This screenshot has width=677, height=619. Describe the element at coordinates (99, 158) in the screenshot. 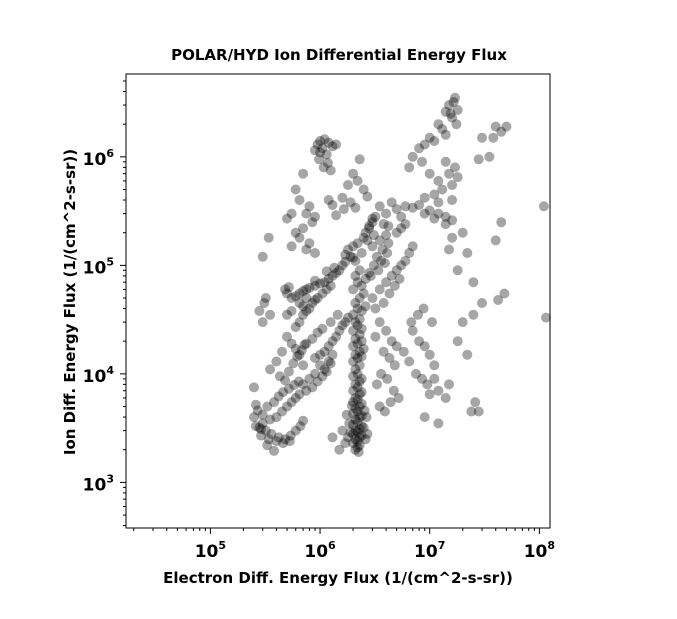

I see `y-tick-label: 106` at that location.